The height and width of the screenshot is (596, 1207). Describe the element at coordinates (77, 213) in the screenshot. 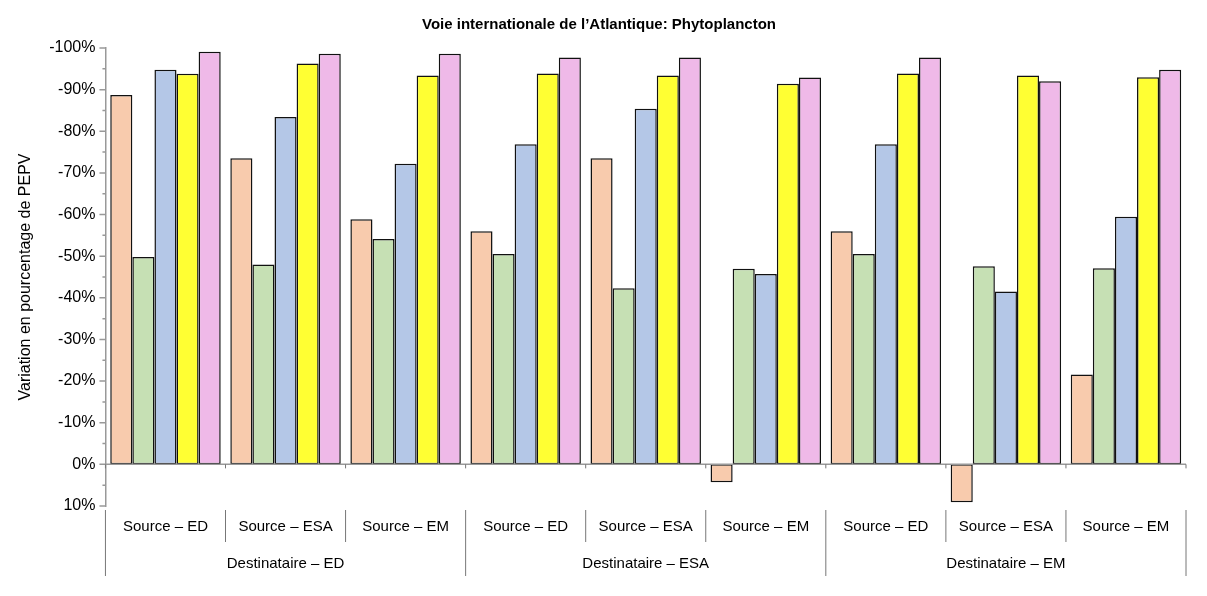

I see `y-tick-label: -60%` at that location.